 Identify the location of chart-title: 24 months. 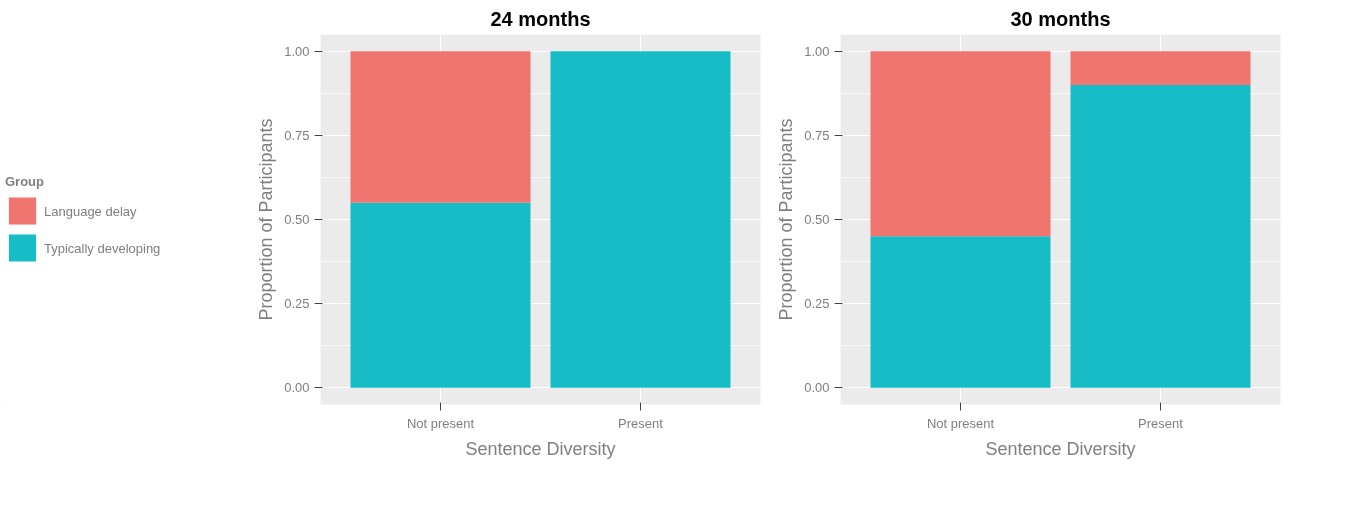
(540, 18).